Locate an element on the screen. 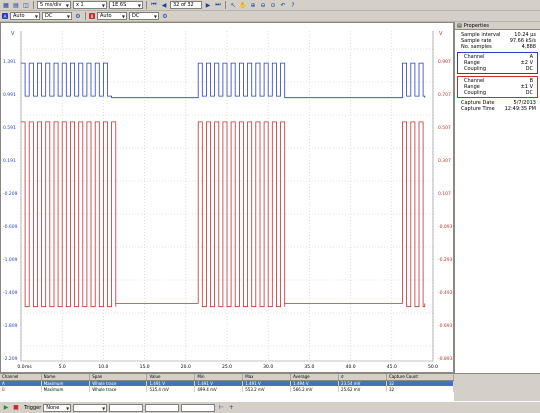 This screenshot has height=413, width=540. last-capture-icon: ⏭ is located at coordinates (218, 4).